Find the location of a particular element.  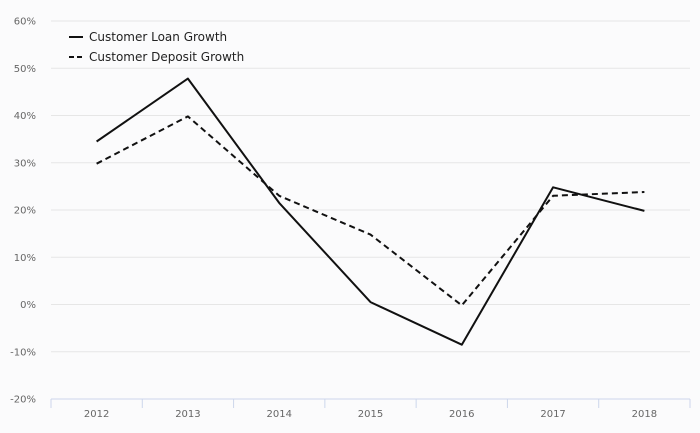

y-tick-label: 0% is located at coordinates (28, 305).